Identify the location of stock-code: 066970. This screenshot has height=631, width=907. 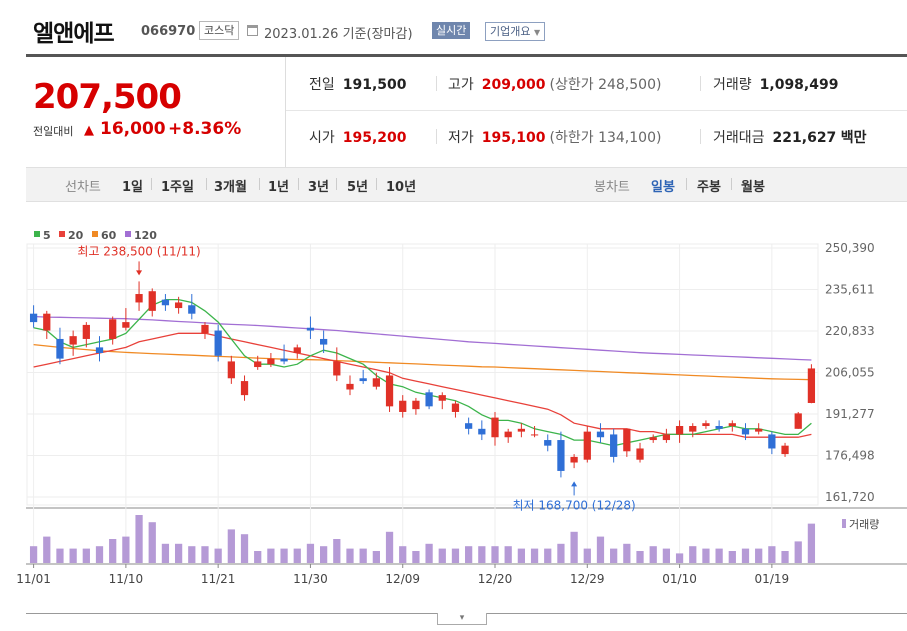
(168, 31).